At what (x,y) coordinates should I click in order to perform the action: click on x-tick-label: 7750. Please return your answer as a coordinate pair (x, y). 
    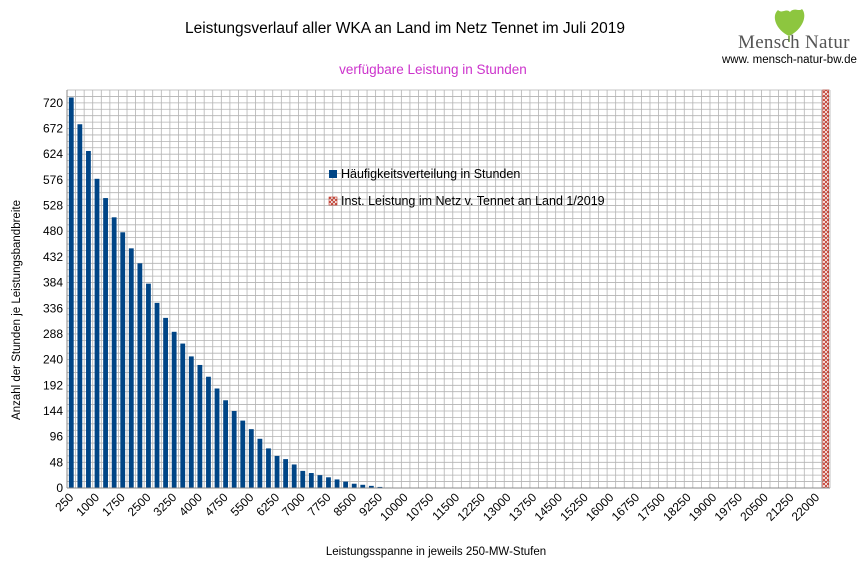
    Looking at the image, I should click on (319, 504).